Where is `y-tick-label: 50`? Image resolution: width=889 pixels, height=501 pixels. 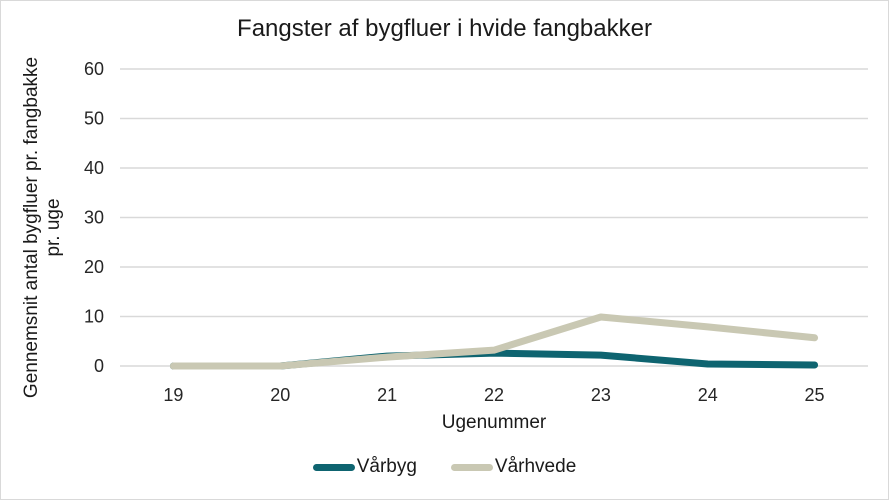 y-tick-label: 50 is located at coordinates (94, 119).